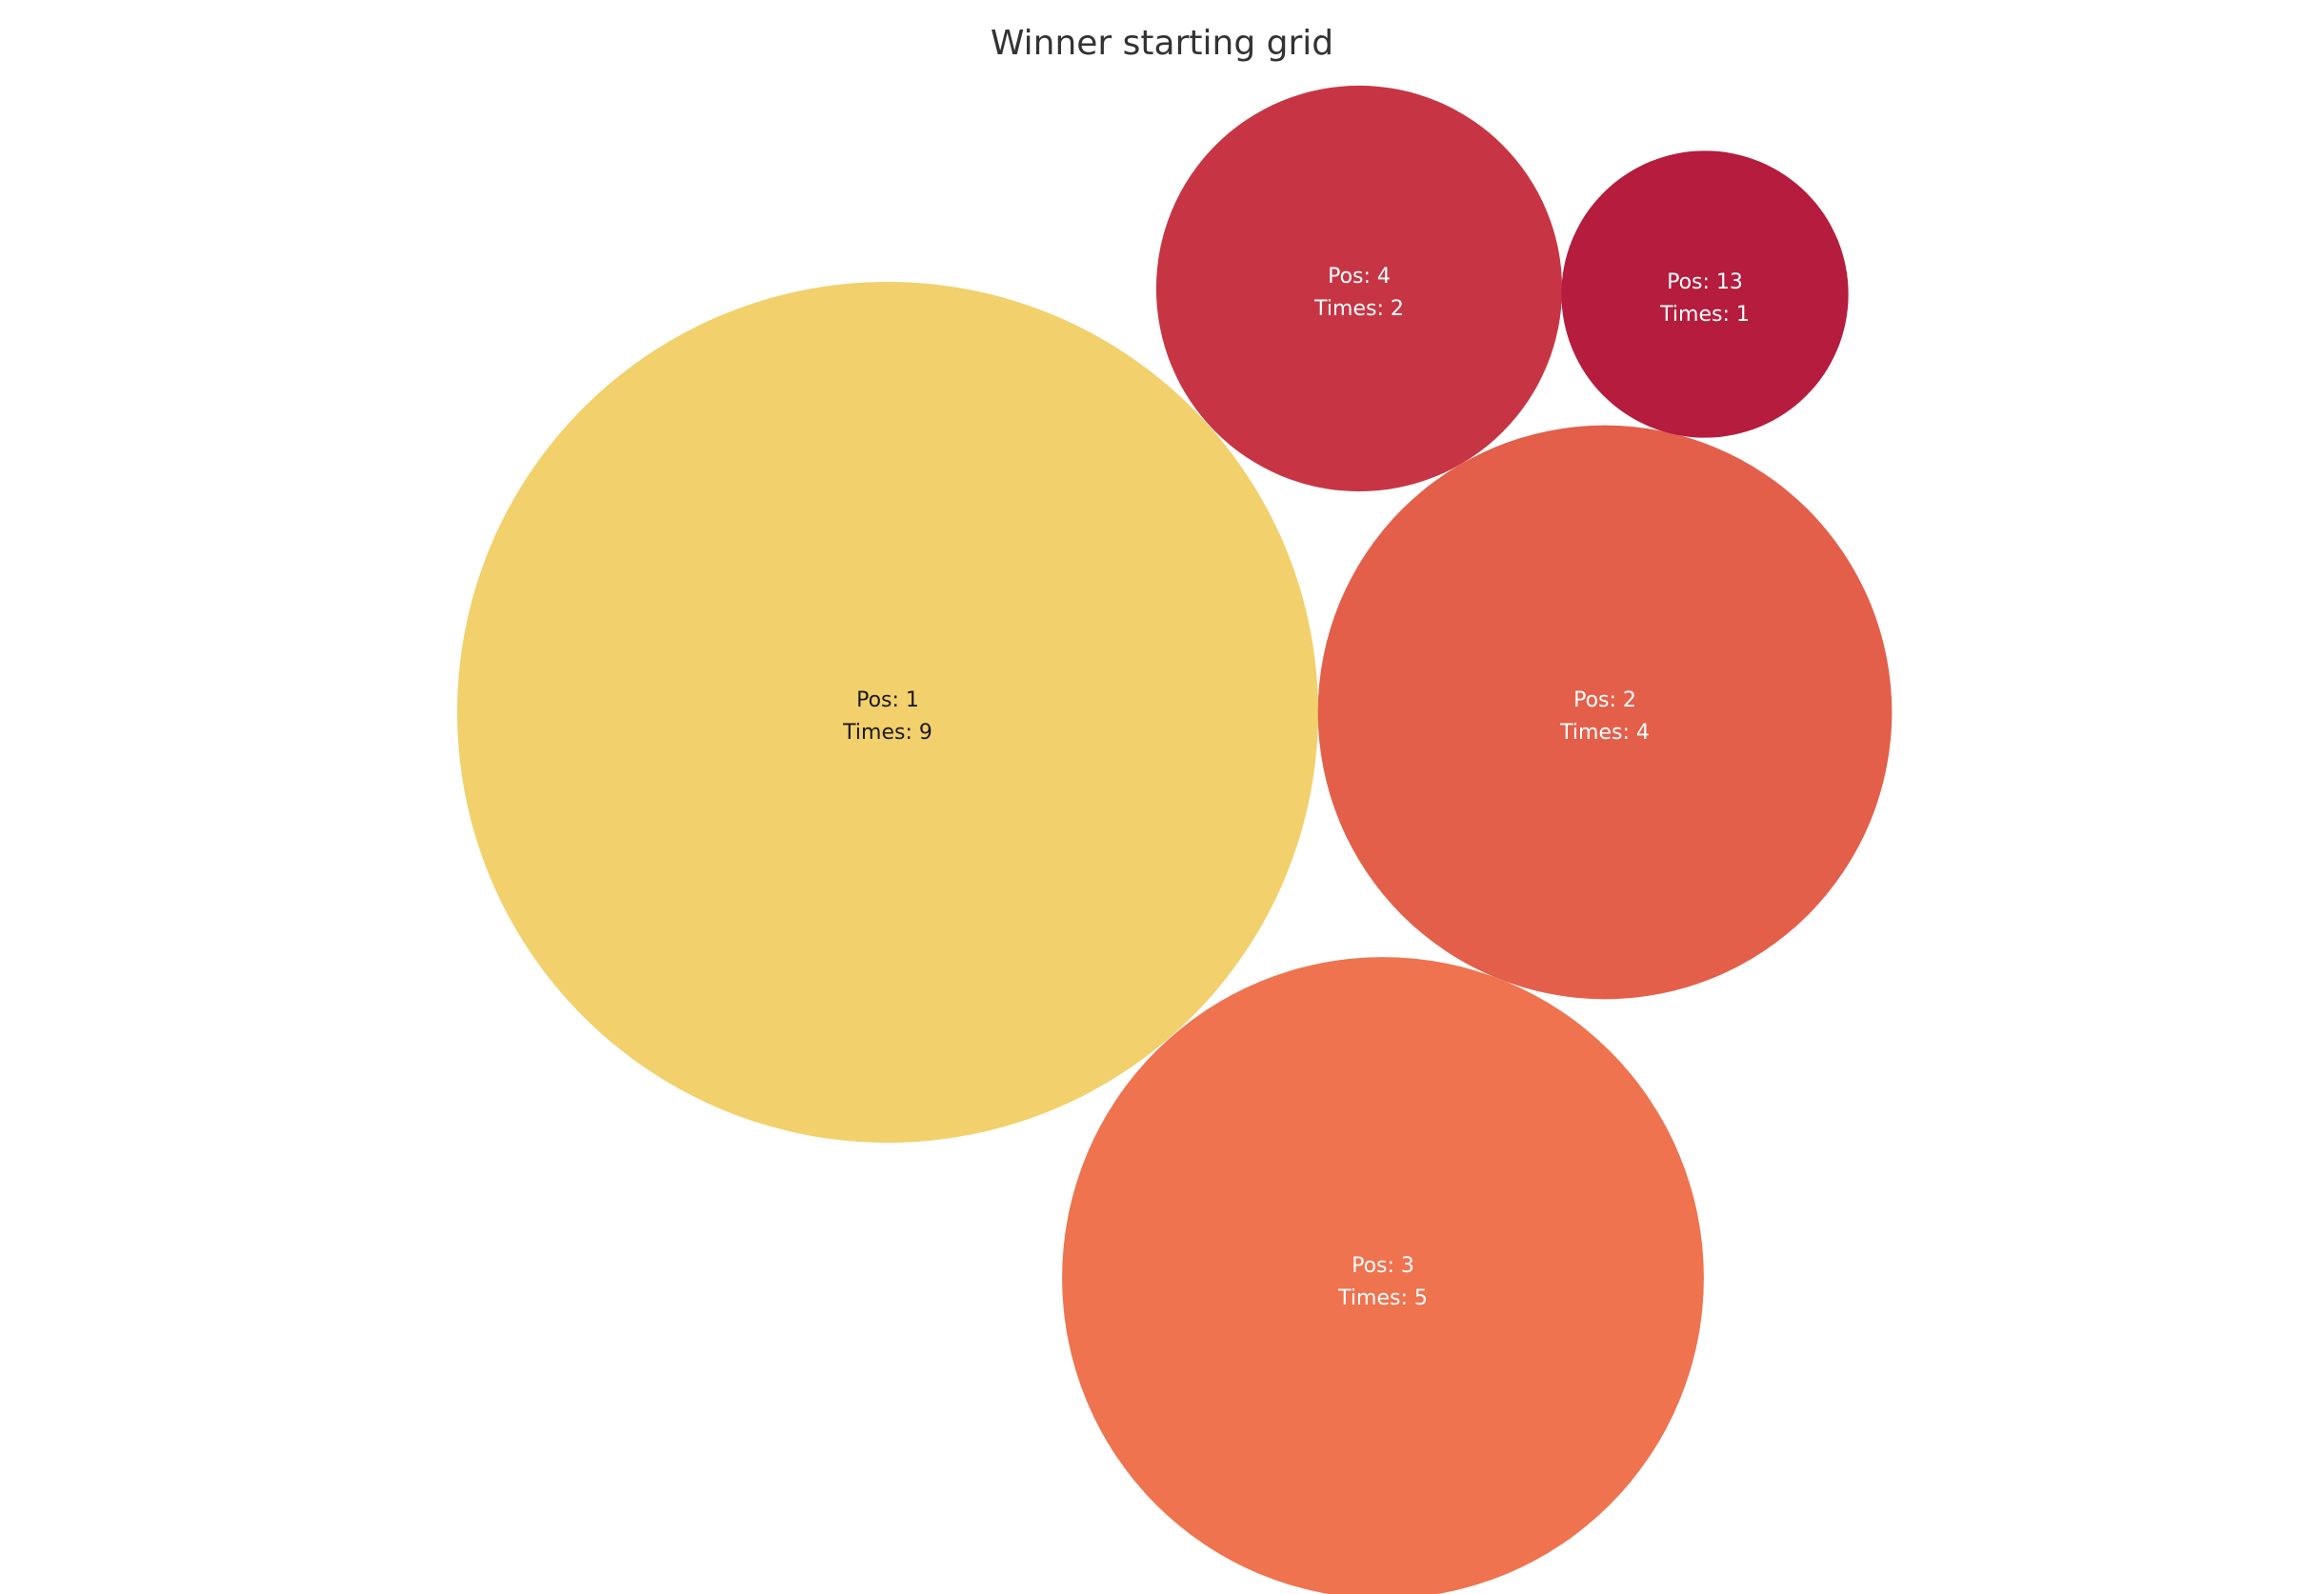 The image size is (2324, 1594). I want to click on bubble-pos-label: Pos: 1, so click(887, 700).